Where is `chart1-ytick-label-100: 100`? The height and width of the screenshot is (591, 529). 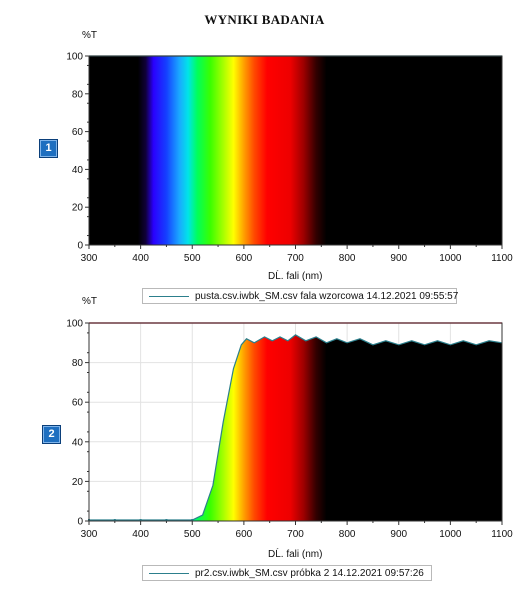 chart1-ytick-label-100: 100 is located at coordinates (74, 57).